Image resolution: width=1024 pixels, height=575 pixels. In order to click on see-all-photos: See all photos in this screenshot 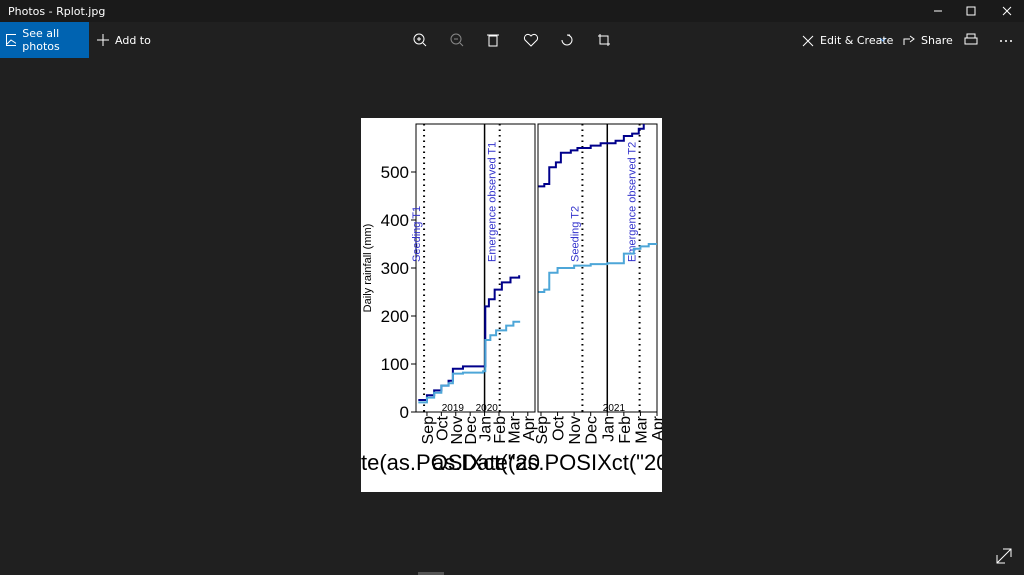, I will do `click(44, 40)`.